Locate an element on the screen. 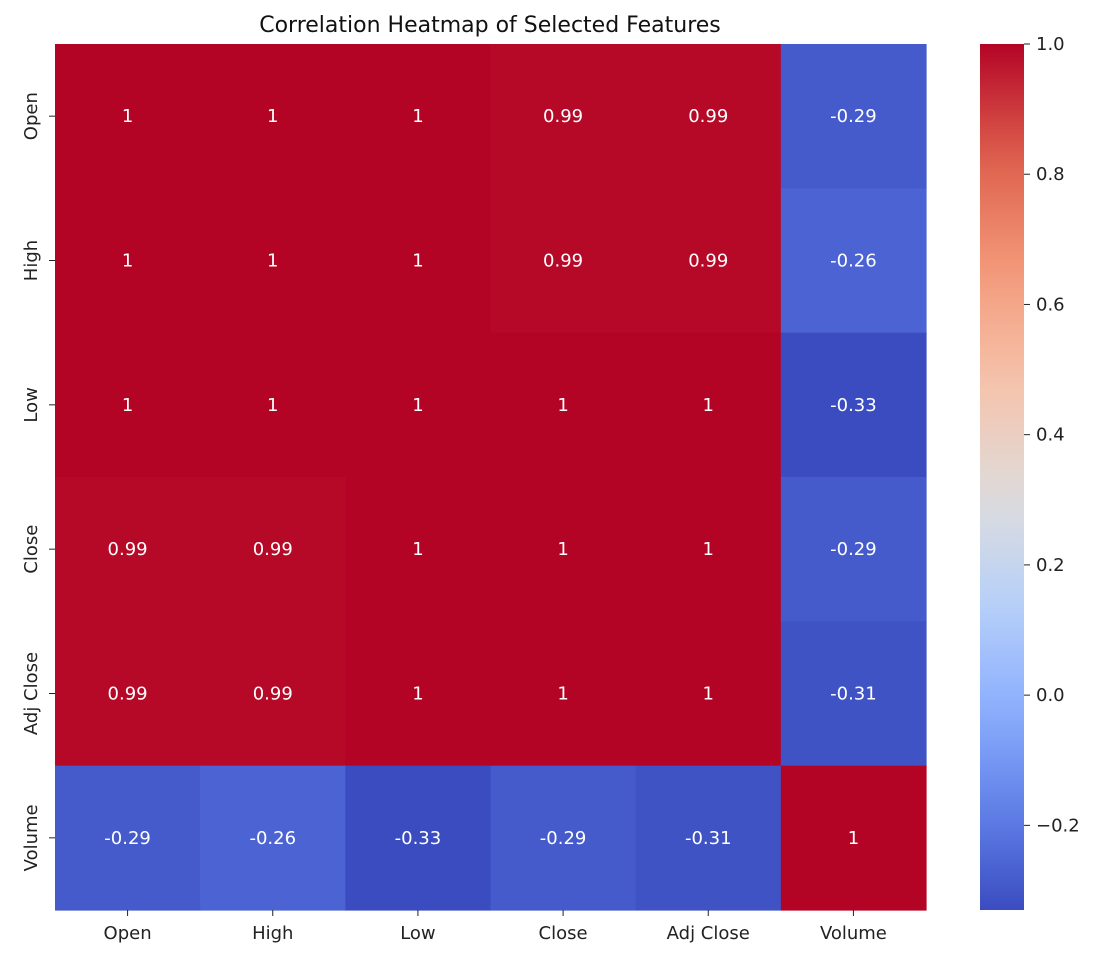  y-tick-label: Volume is located at coordinates (31, 837).